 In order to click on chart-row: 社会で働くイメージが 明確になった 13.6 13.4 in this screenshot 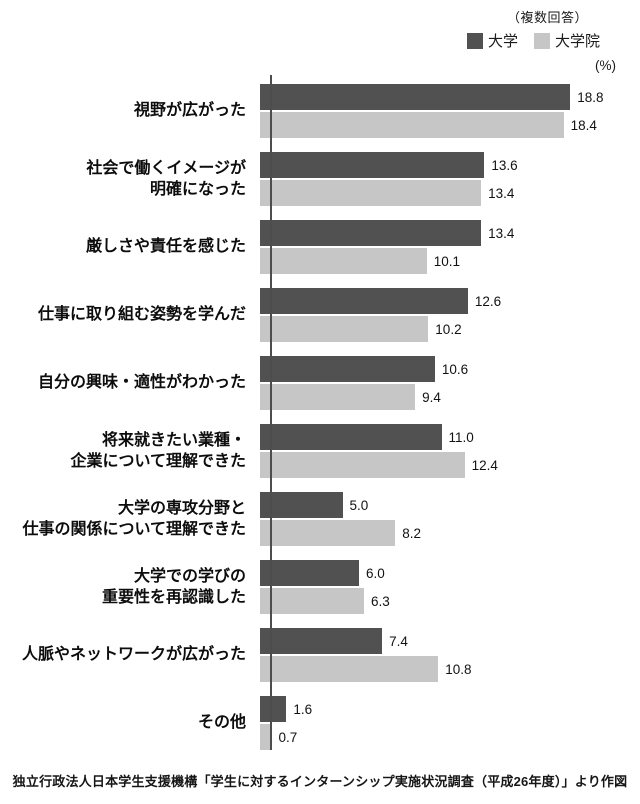, I will do `click(320, 179)`.